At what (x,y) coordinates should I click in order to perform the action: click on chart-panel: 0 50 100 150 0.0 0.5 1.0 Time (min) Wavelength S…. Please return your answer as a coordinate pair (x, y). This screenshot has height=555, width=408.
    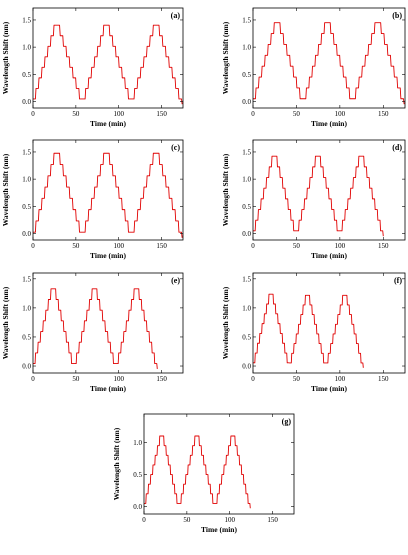
    Looking at the image, I should click on (203, 473).